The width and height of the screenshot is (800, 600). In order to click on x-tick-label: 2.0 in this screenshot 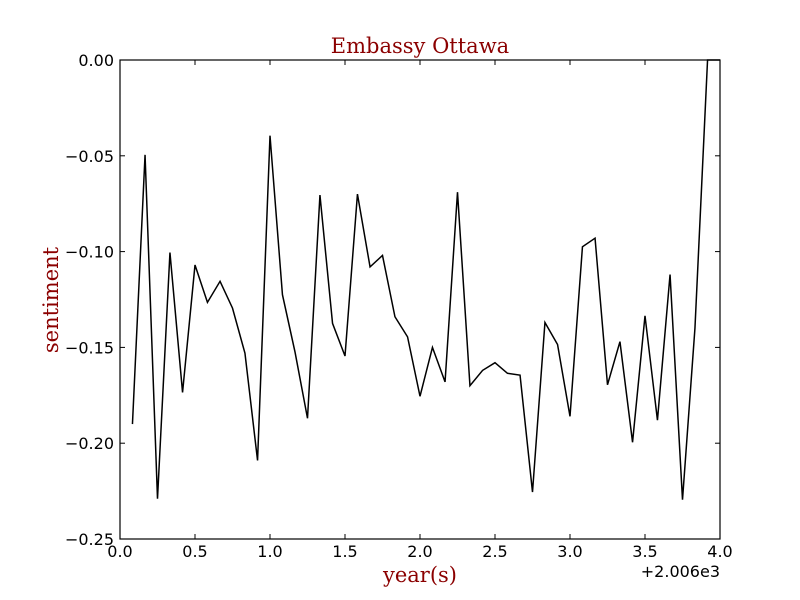, I will do `click(419, 551)`.